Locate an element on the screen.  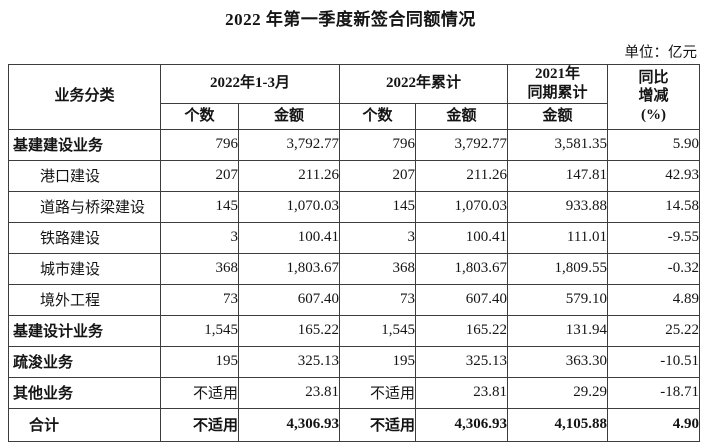
cell-cum-count: 73 is located at coordinates (377, 299).